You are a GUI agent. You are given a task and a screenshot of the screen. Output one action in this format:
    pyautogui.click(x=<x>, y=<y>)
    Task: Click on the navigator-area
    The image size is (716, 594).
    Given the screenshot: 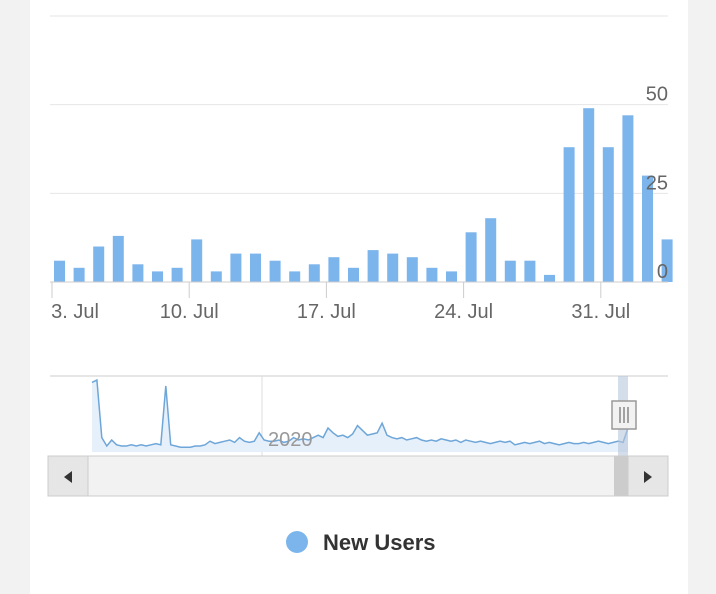 What is the action you would take?
    pyautogui.click(x=360, y=416)
    